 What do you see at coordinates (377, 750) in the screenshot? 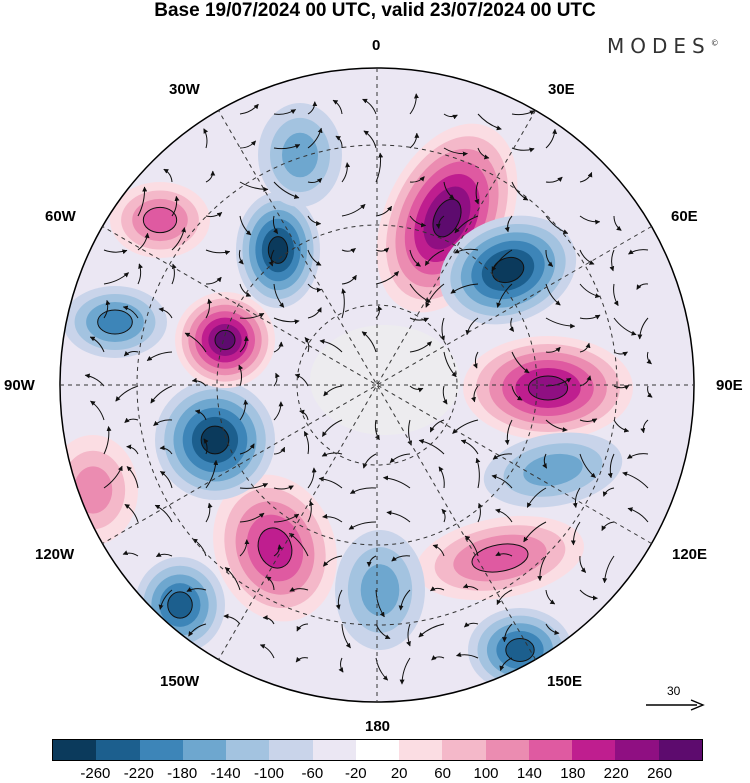
I see `colorbar` at bounding box center [377, 750].